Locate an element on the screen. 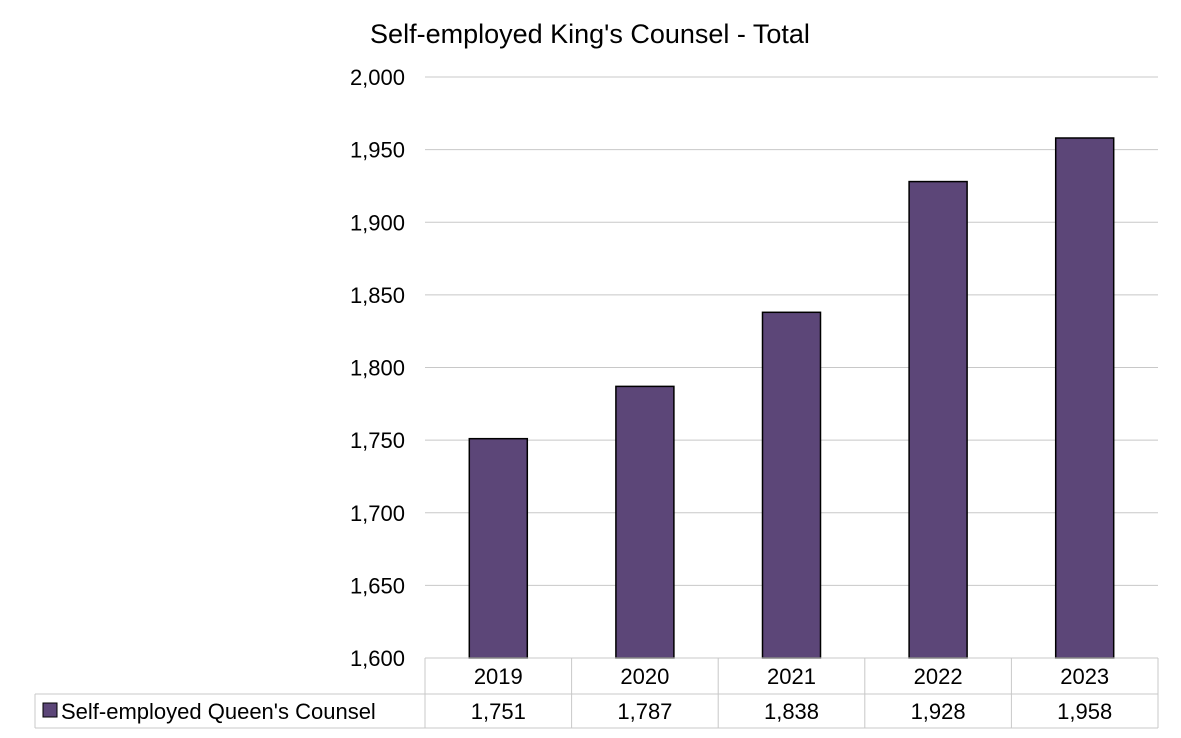 This screenshot has height=738, width=1181. data-label: 1,928 is located at coordinates (938, 711).